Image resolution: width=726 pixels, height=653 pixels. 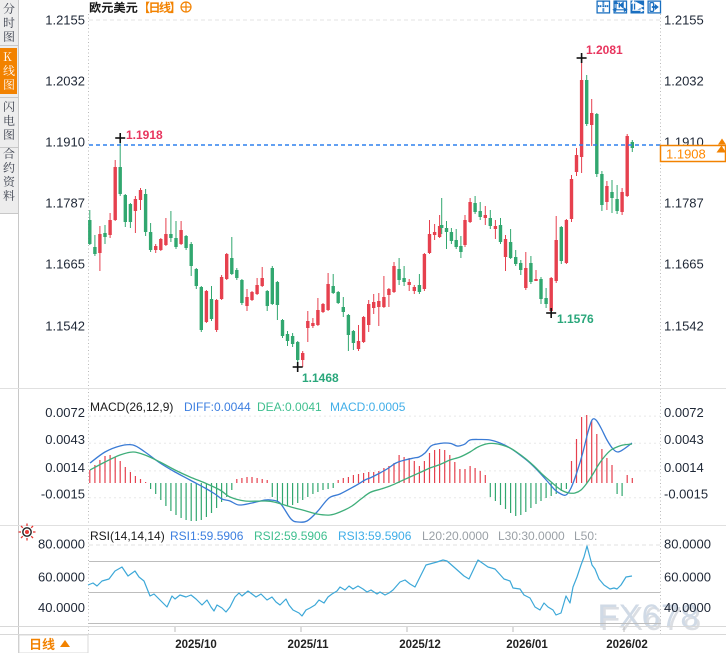 What do you see at coordinates (575, 319) in the screenshot?
I see `svg-text: 1.1576` at bounding box center [575, 319].